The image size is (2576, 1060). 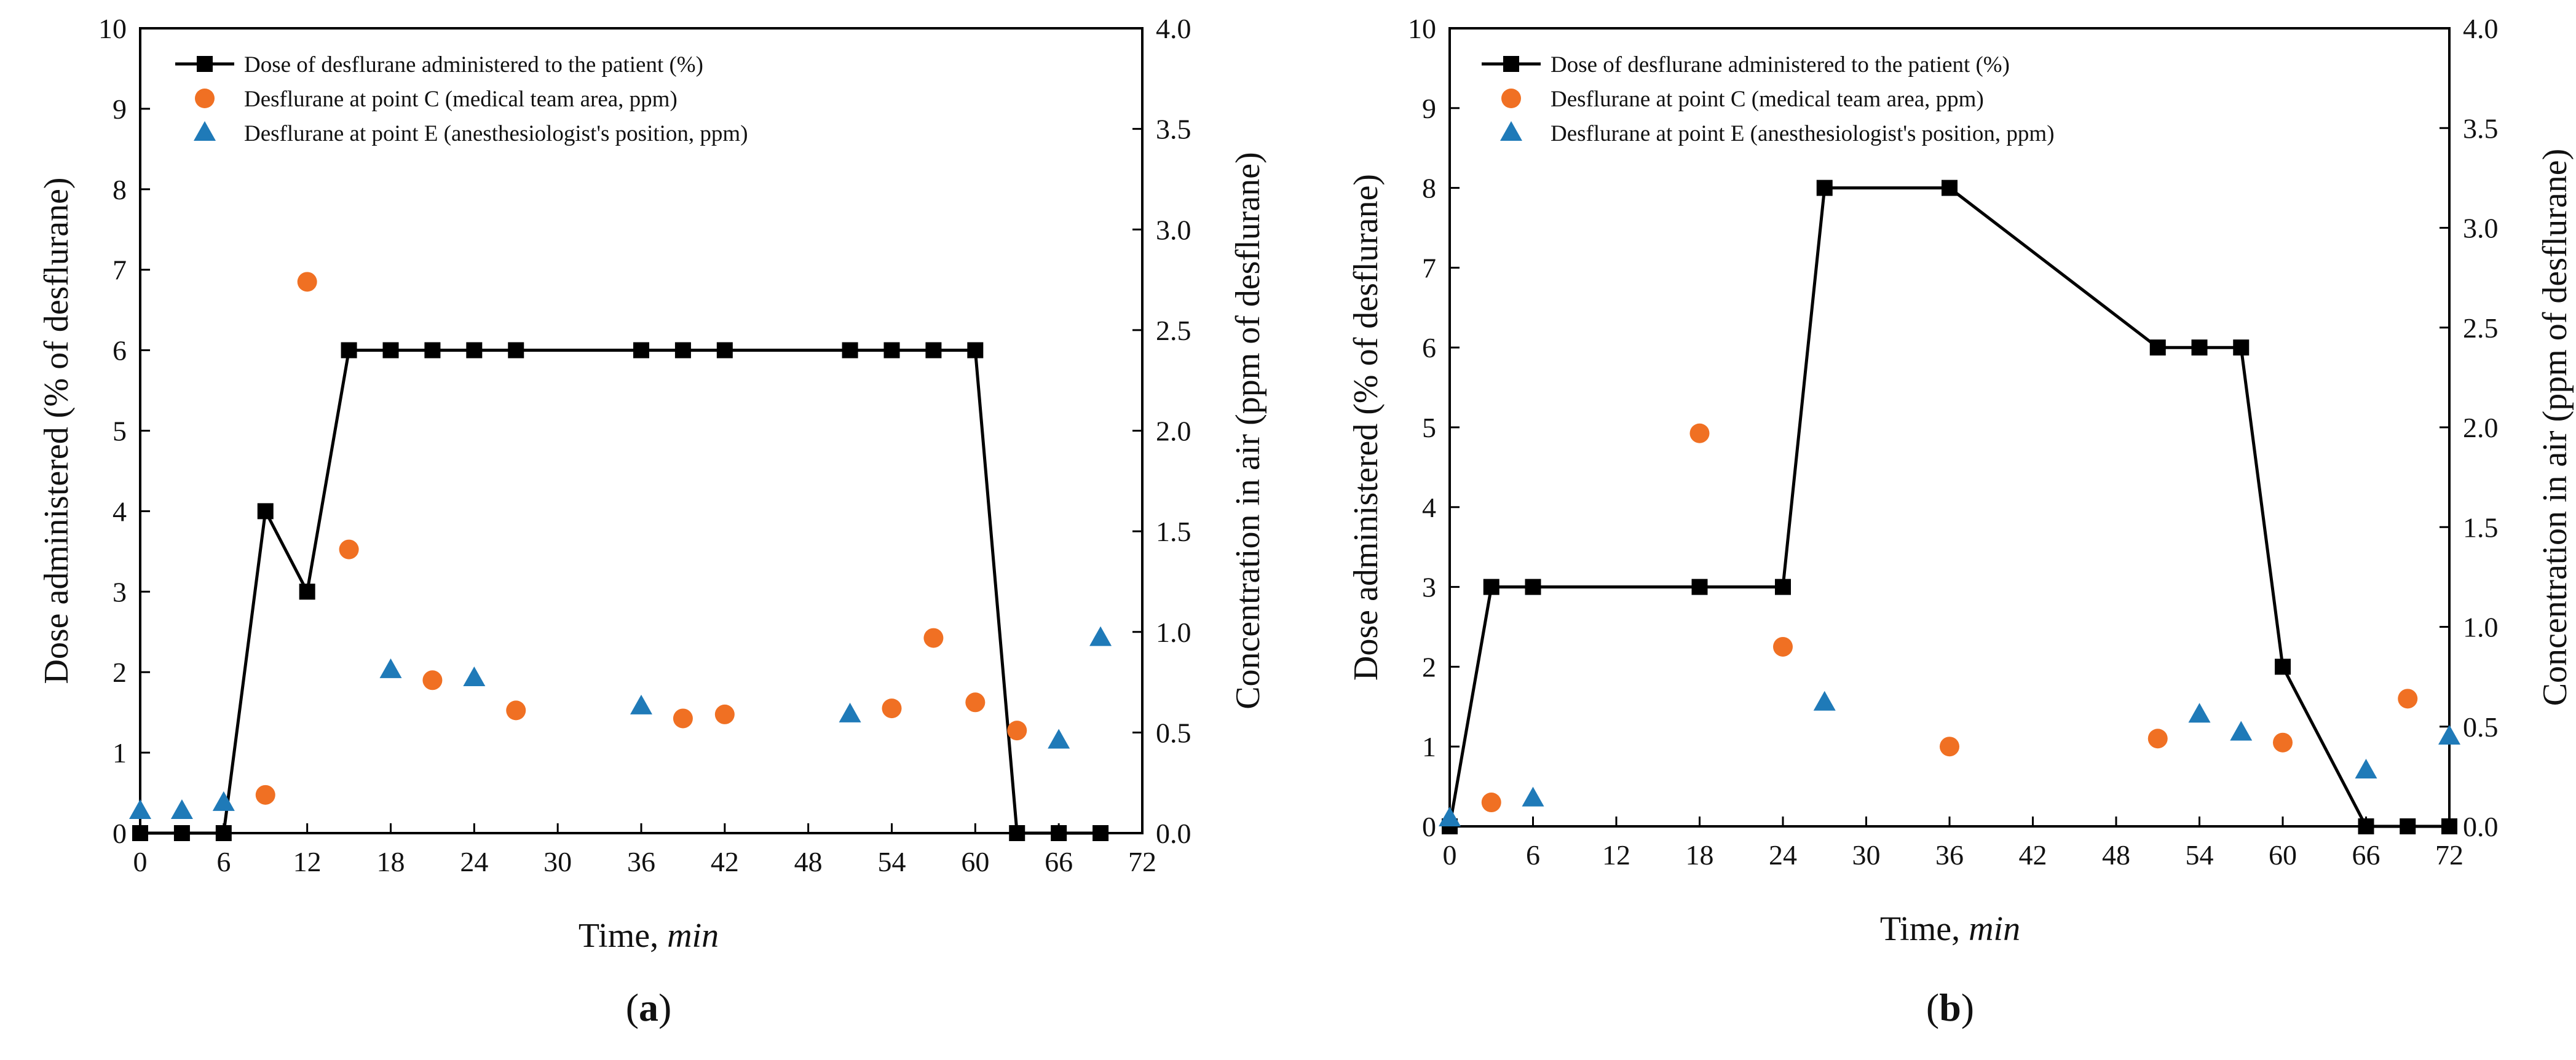 What do you see at coordinates (1173, 330) in the screenshot?
I see `y-right-tick-label: 2.5` at bounding box center [1173, 330].